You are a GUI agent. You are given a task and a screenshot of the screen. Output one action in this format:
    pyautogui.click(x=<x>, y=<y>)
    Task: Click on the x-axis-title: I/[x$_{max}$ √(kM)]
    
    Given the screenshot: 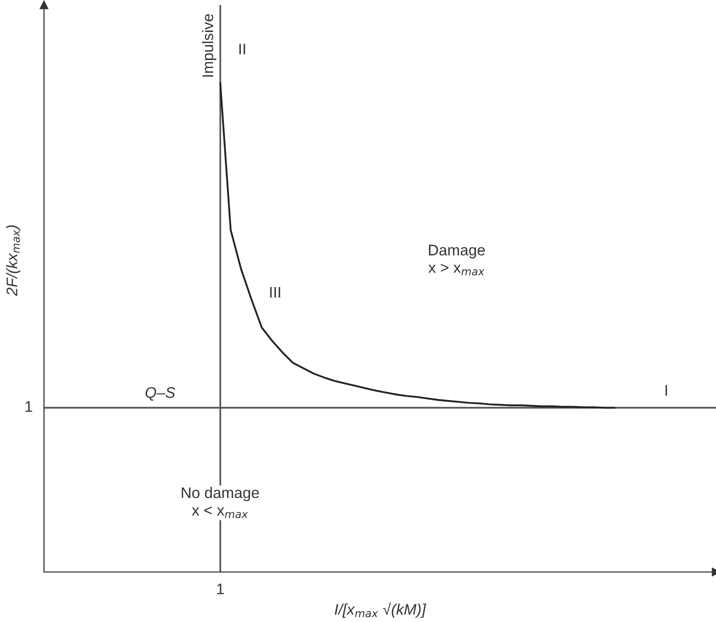 What is the action you would take?
    pyautogui.click(x=380, y=610)
    